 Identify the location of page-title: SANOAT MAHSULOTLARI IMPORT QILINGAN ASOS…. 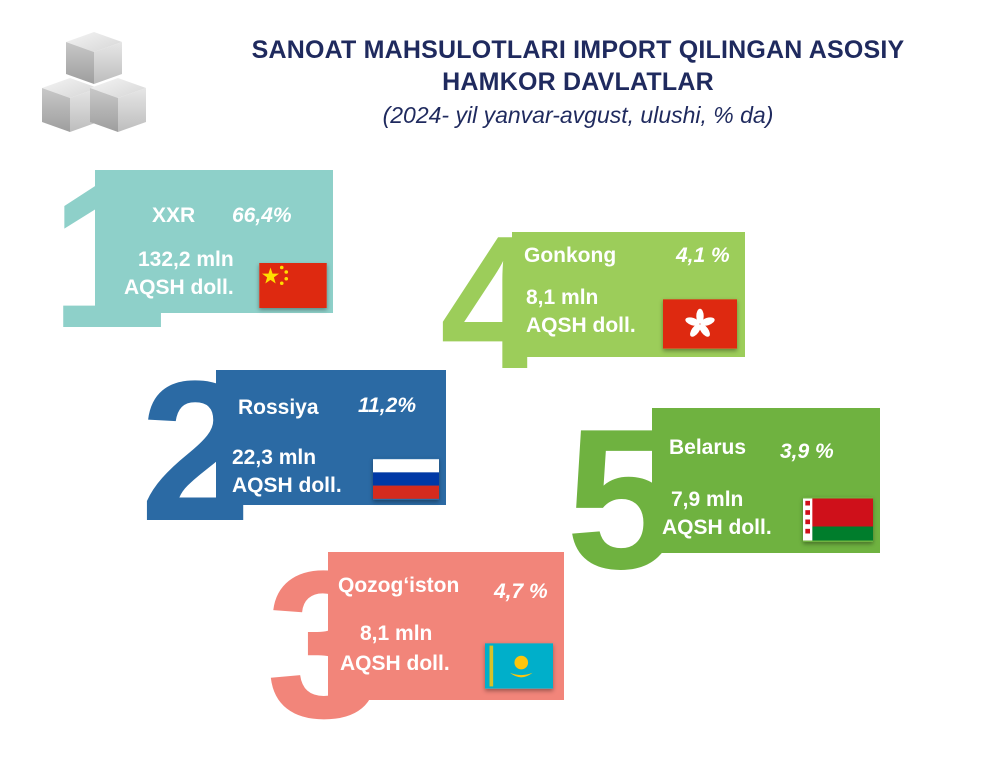
(578, 66).